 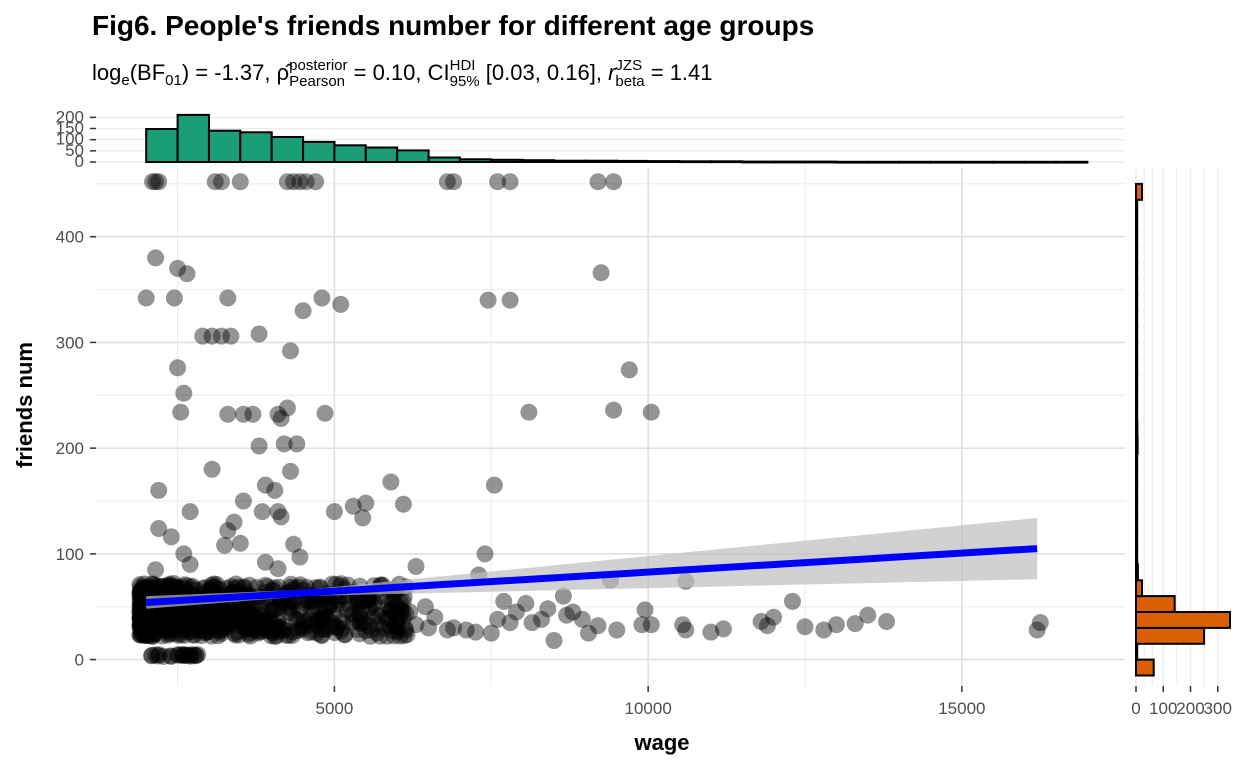 What do you see at coordinates (70, 128) in the screenshot?
I see `top-hist-y-tick-label: 150` at bounding box center [70, 128].